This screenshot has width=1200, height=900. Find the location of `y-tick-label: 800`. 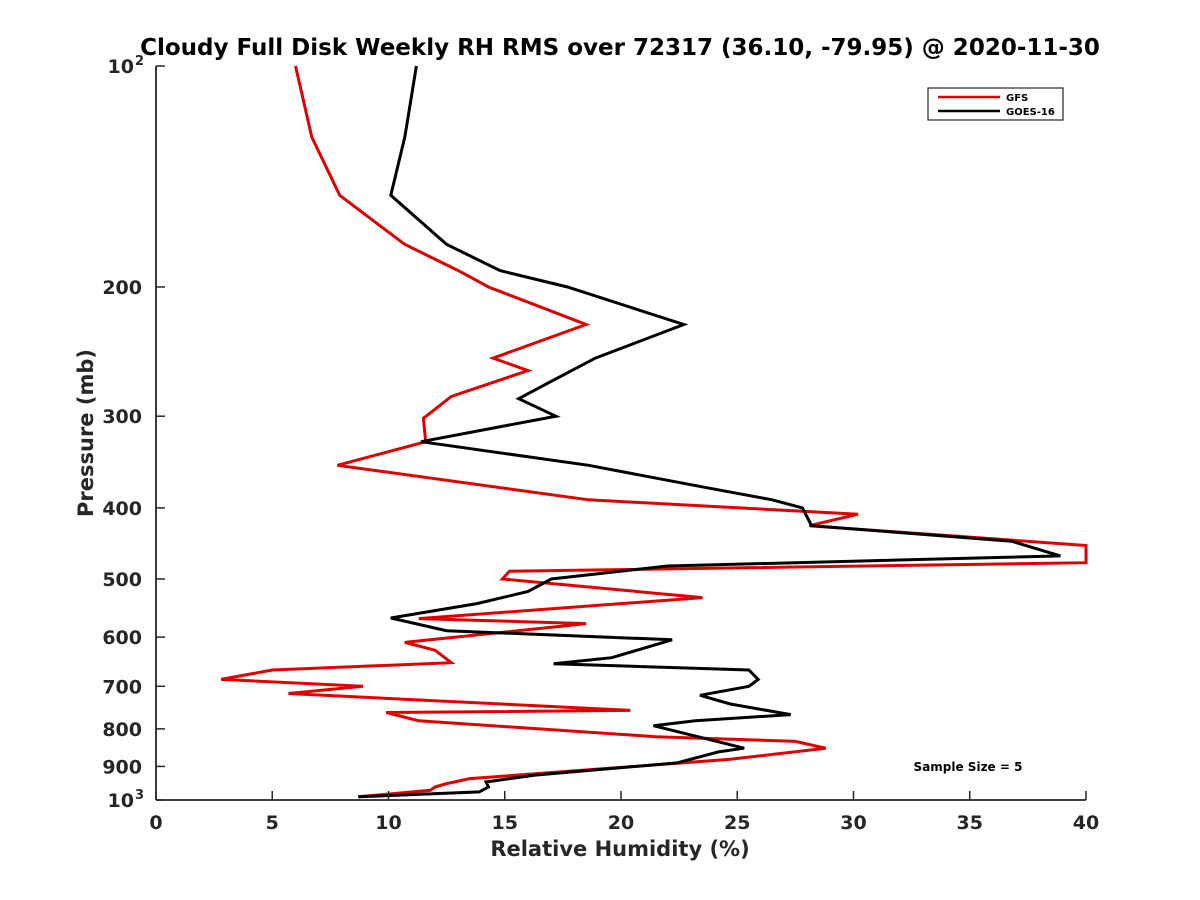

y-tick-label: 800 is located at coordinates (122, 730).